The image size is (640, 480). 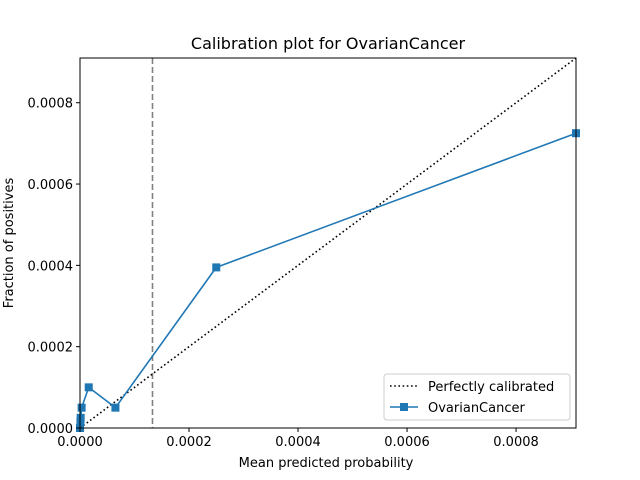 I want to click on legend-series-label: OvarianCancer, so click(x=476, y=408).